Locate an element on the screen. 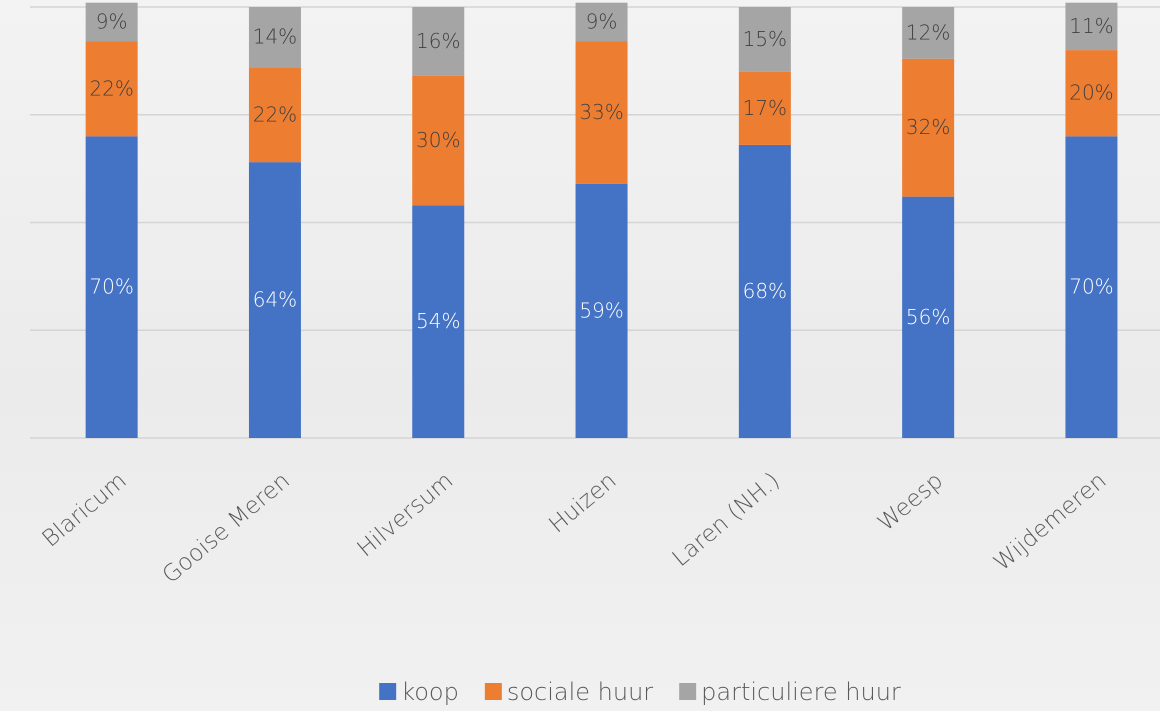  data-label: 12% is located at coordinates (928, 32).